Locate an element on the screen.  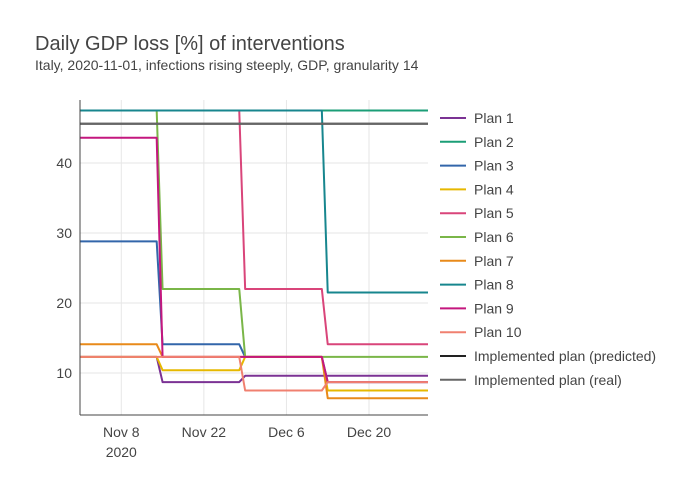
legend-item-12: Implemented plan (real) is located at coordinates (531, 380).